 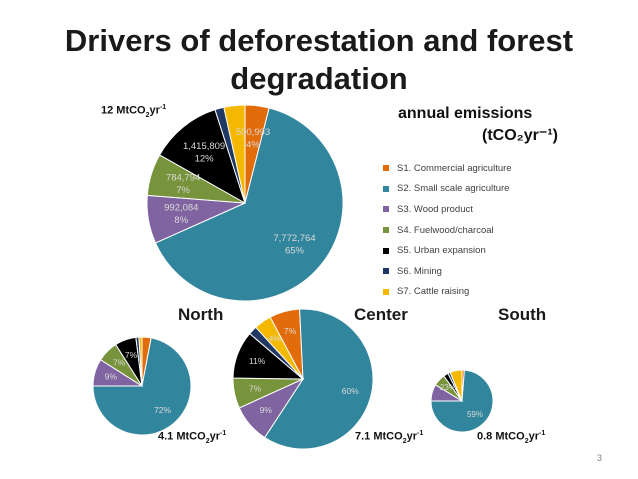 What do you see at coordinates (454, 168) in the screenshot?
I see `legend-label: S1. Commercial agriculture` at bounding box center [454, 168].